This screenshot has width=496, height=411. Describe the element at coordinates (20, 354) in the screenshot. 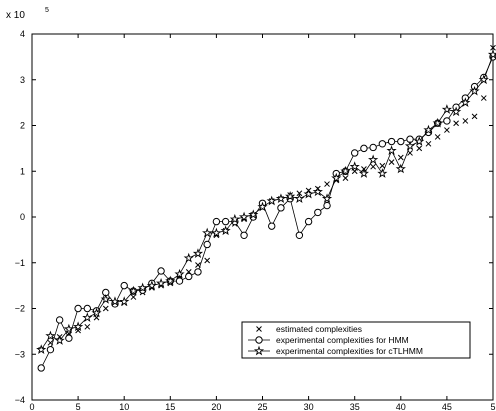

I see `y-tick-label: −3` at that location.